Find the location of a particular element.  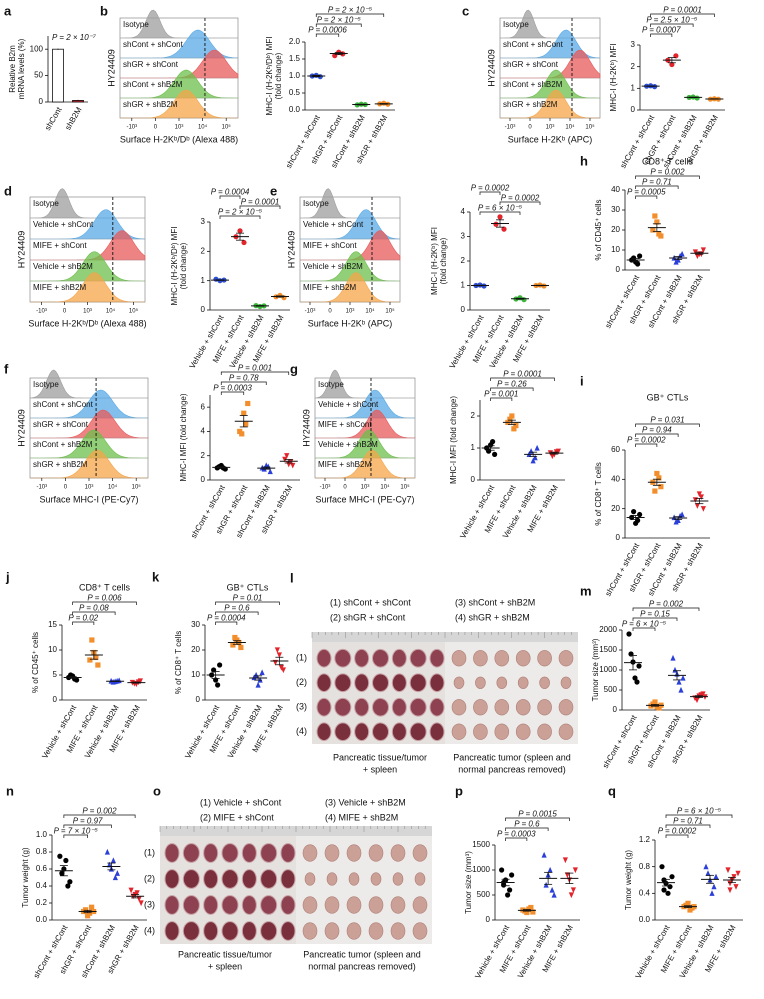

y-tick-label: 6 is located at coordinates (203, 406).